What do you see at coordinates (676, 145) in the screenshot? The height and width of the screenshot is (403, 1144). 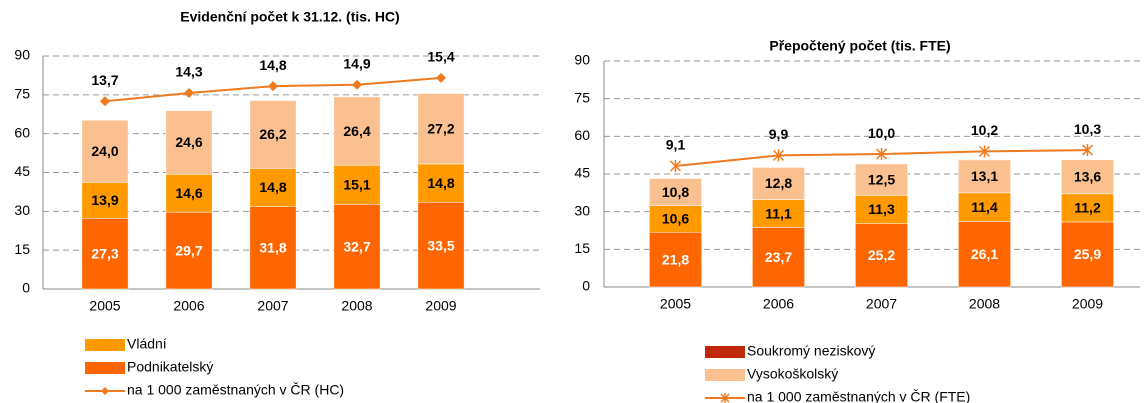 I see `line-label: 9,1` at bounding box center [676, 145].